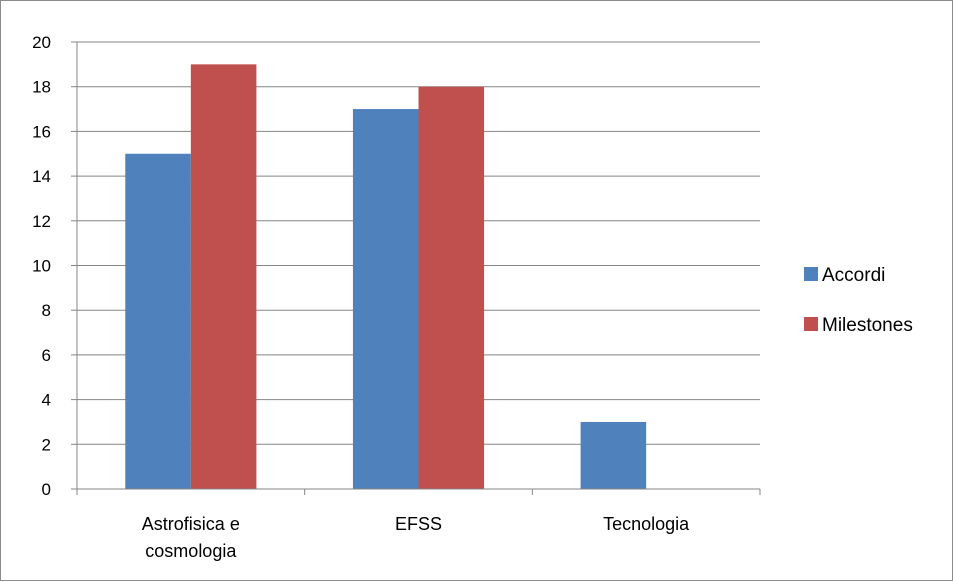 The width and height of the screenshot is (953, 582). What do you see at coordinates (41, 221) in the screenshot?
I see `y-tick-label: 12` at bounding box center [41, 221].